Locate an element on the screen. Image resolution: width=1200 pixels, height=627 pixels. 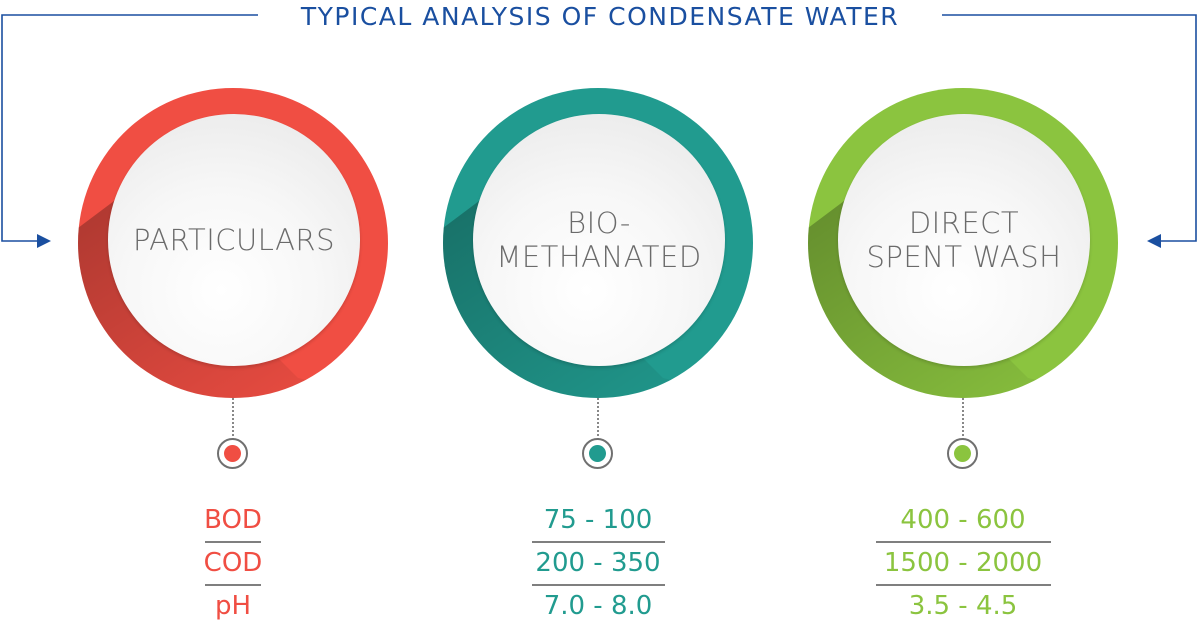
value-row: 200 - 350 is located at coordinates (598, 563).